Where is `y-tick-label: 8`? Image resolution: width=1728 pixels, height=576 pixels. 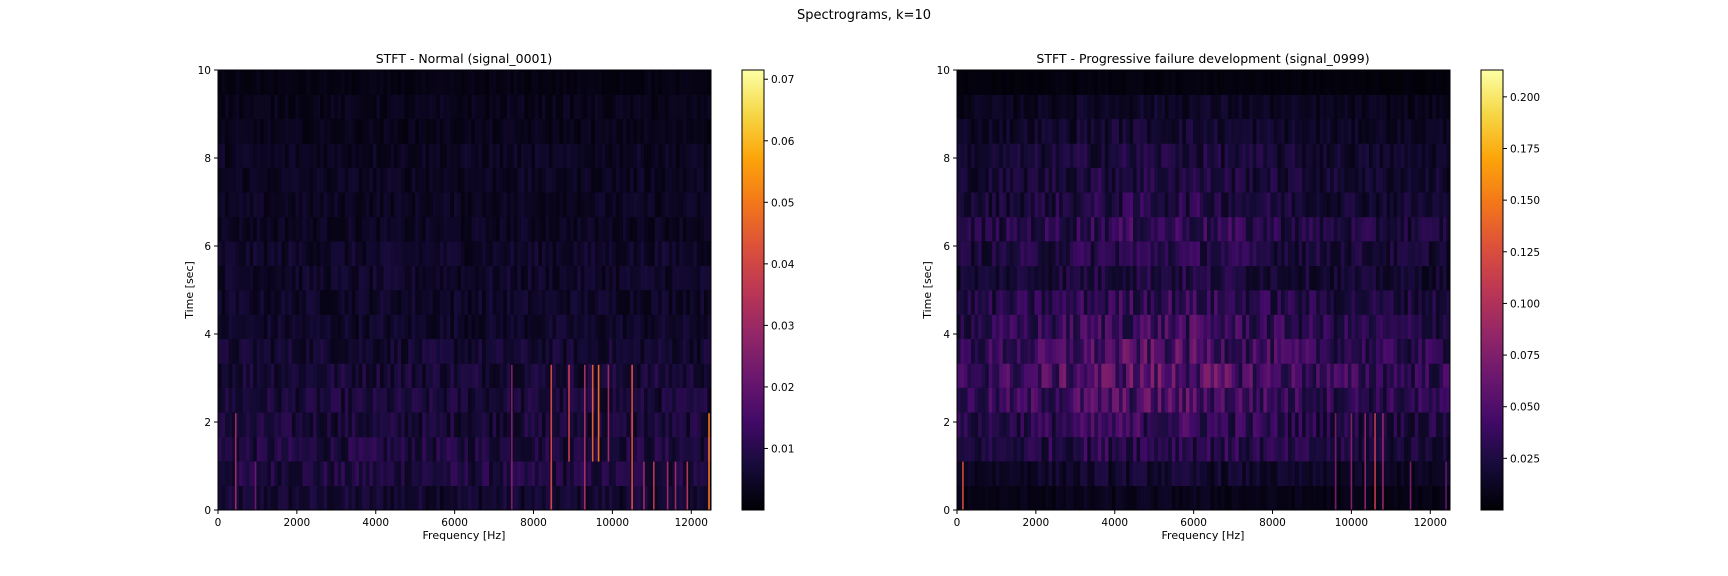
y-tick-label: 8 is located at coordinates (207, 159).